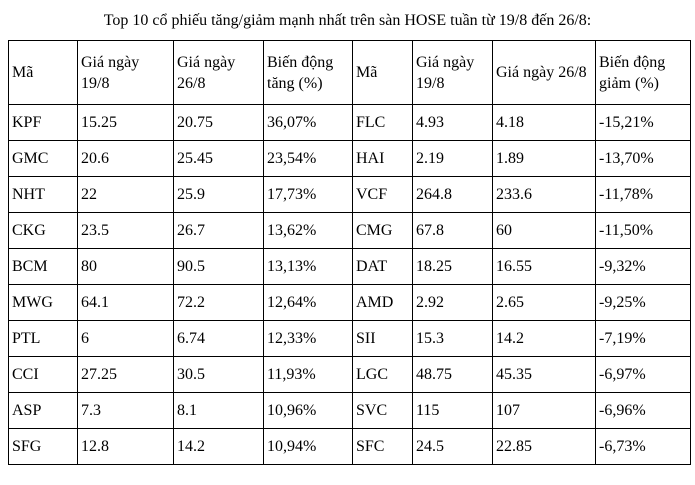  Describe the element at coordinates (218, 122) in the screenshot. I see `value-cell: 20.75` at that location.